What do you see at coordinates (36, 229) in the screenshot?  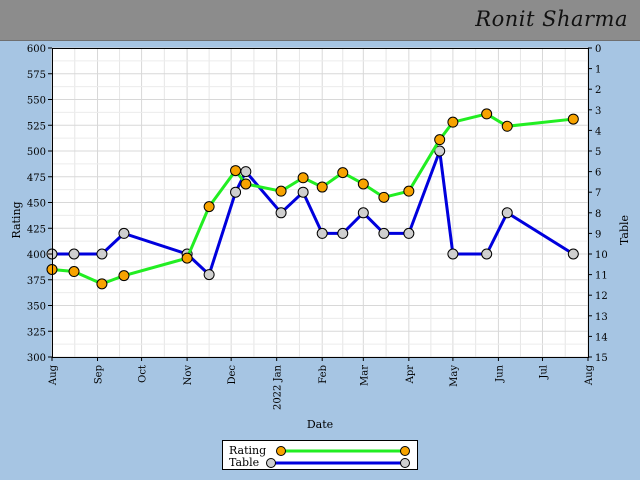 I see `y-left-tick-label: 425` at bounding box center [36, 229].